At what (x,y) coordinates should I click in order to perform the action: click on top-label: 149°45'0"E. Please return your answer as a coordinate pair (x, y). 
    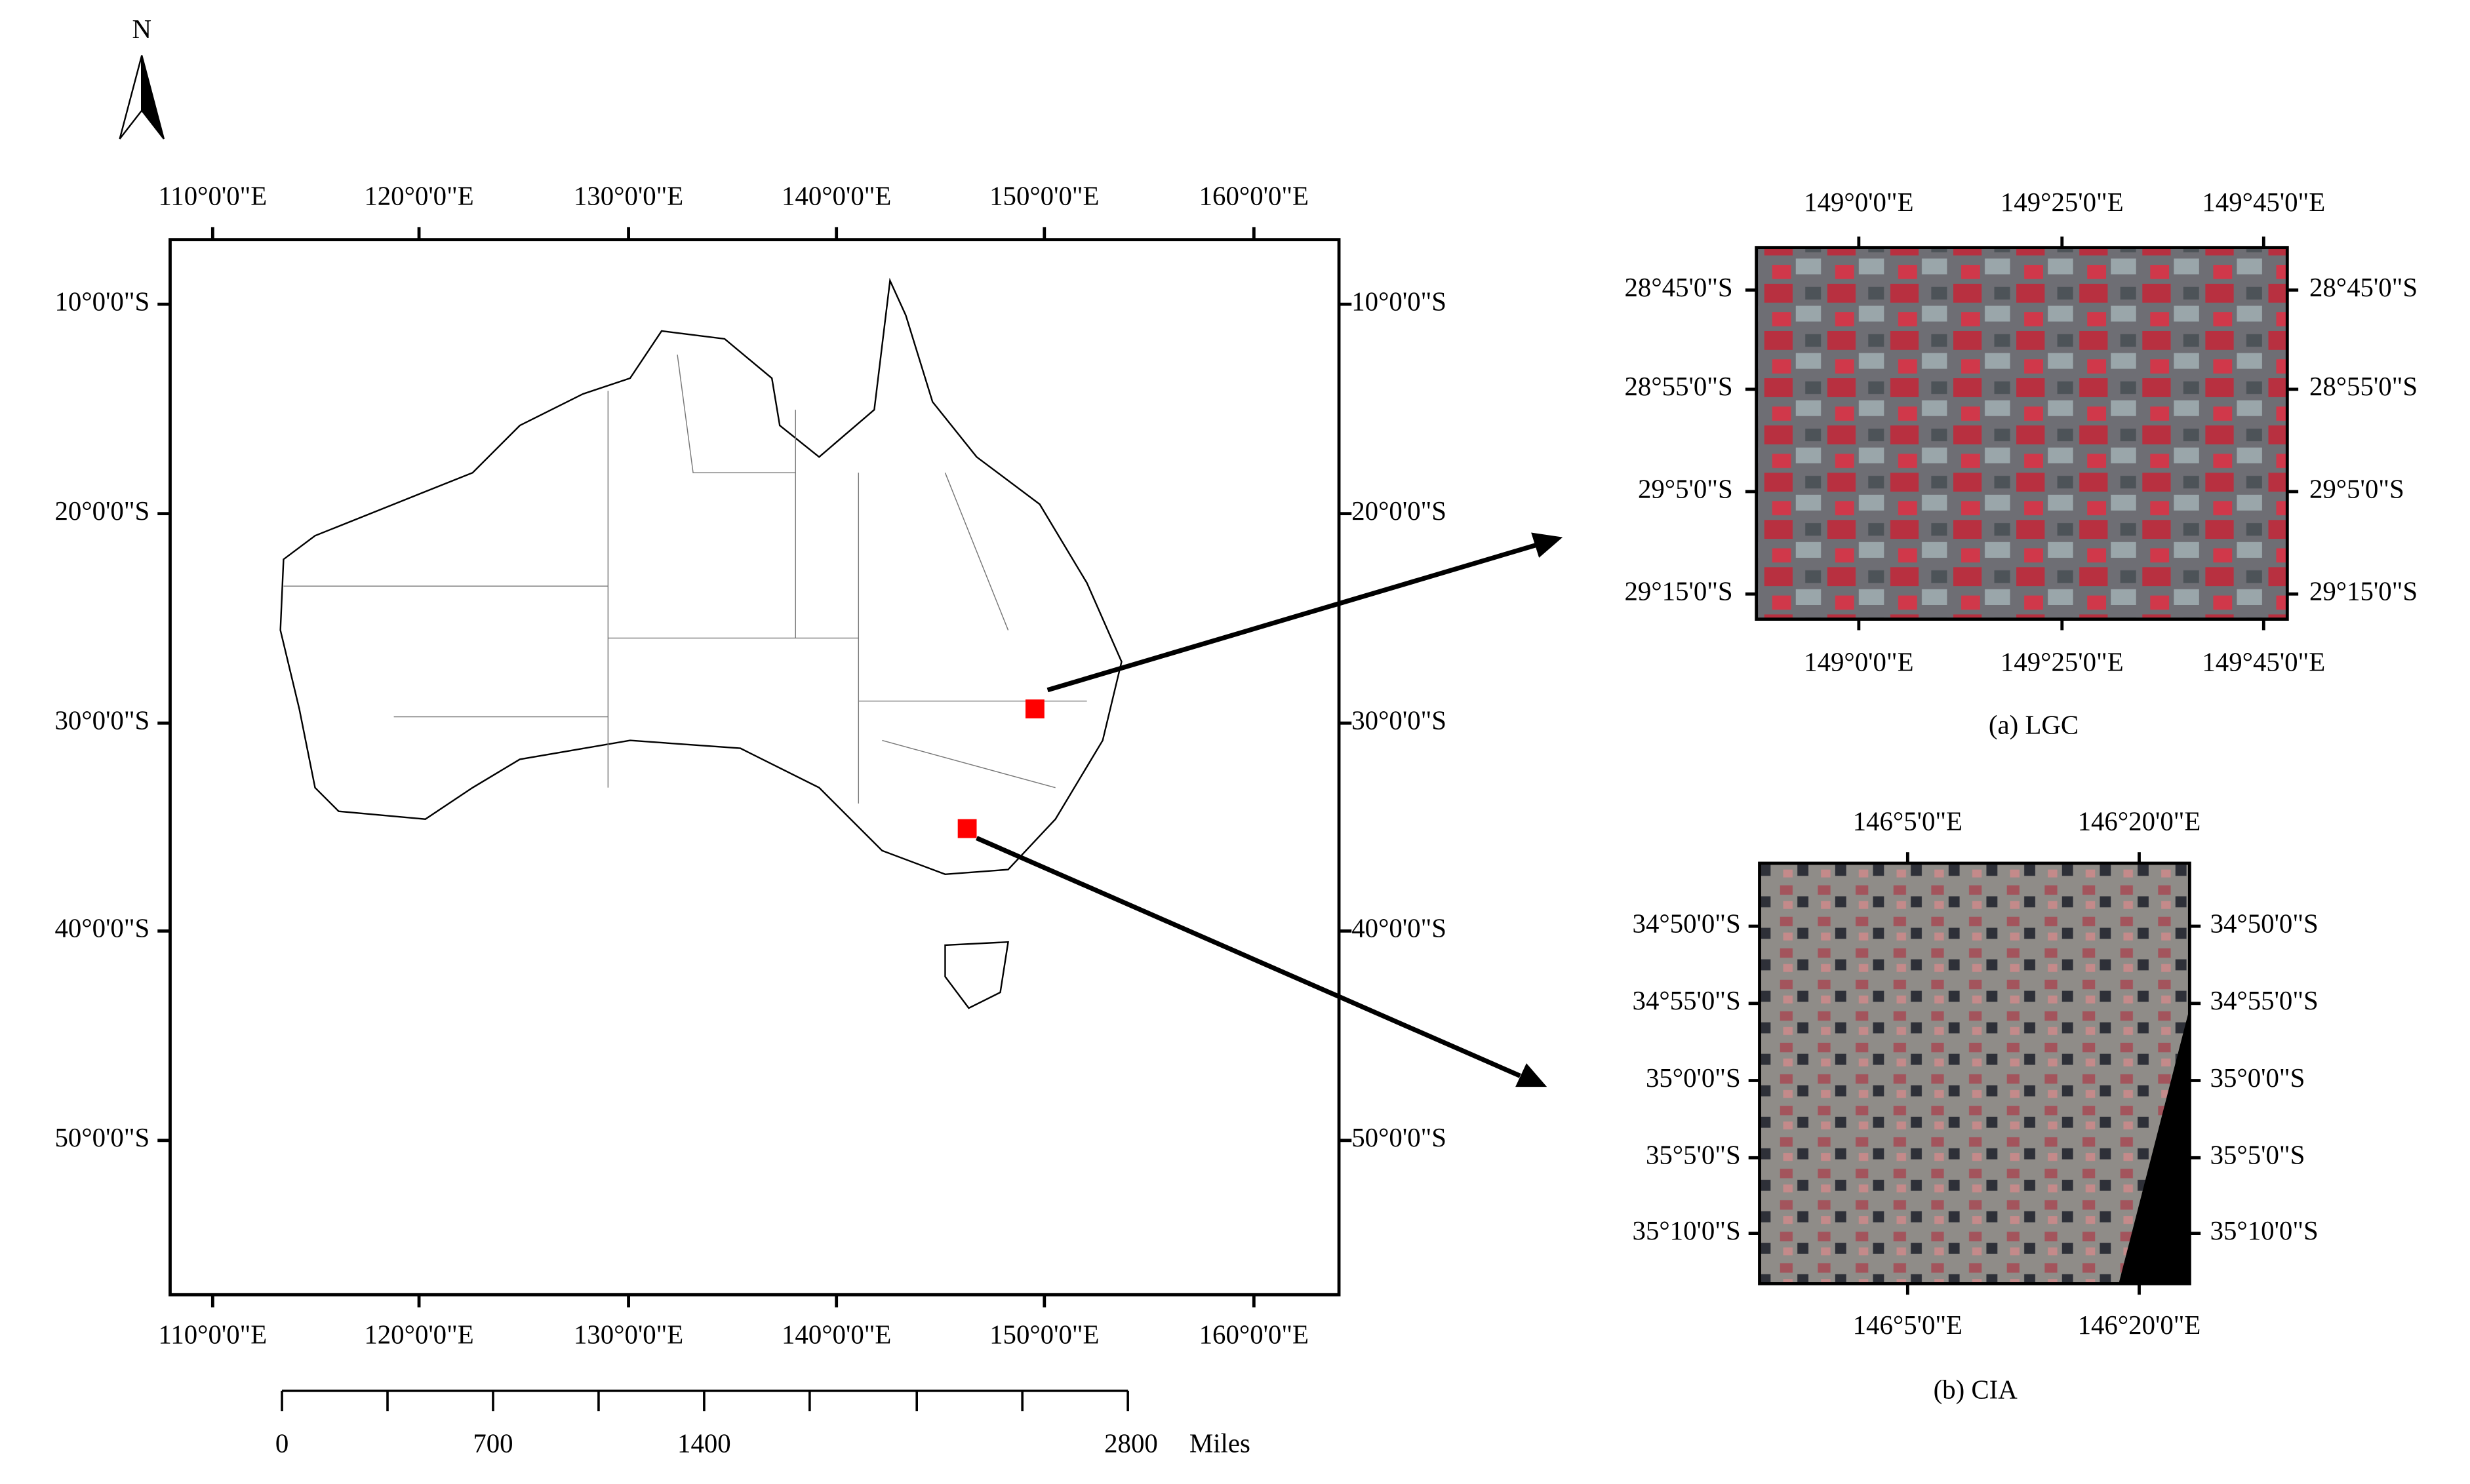
    Looking at the image, I should click on (2263, 202).